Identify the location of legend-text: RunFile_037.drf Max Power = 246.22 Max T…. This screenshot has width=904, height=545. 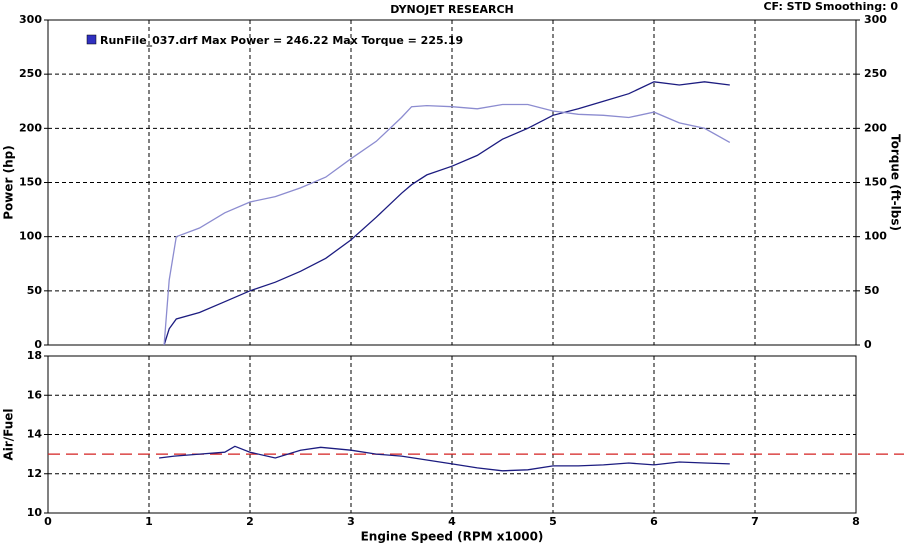
(281, 40).